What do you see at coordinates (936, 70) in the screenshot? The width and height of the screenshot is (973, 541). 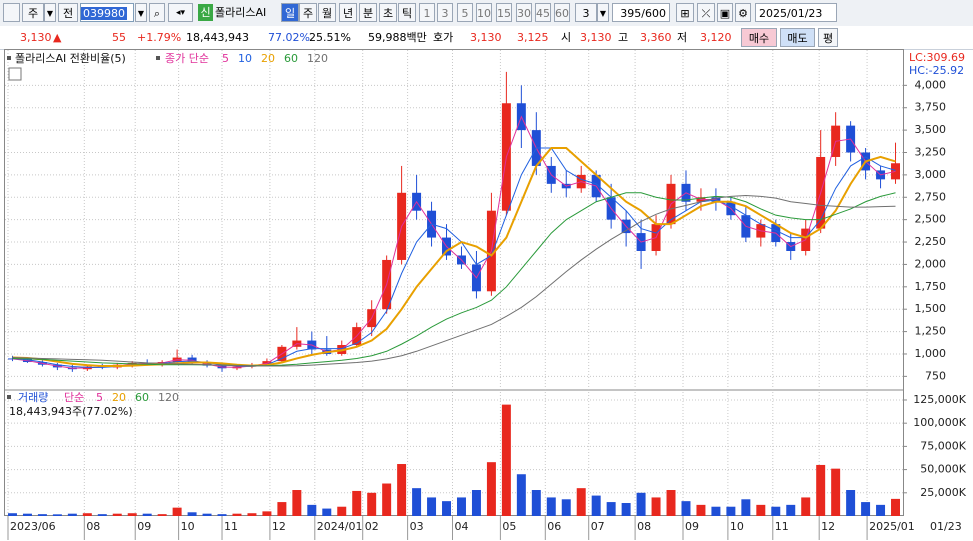 I see `annotation: HC:-25.92` at bounding box center [936, 70].